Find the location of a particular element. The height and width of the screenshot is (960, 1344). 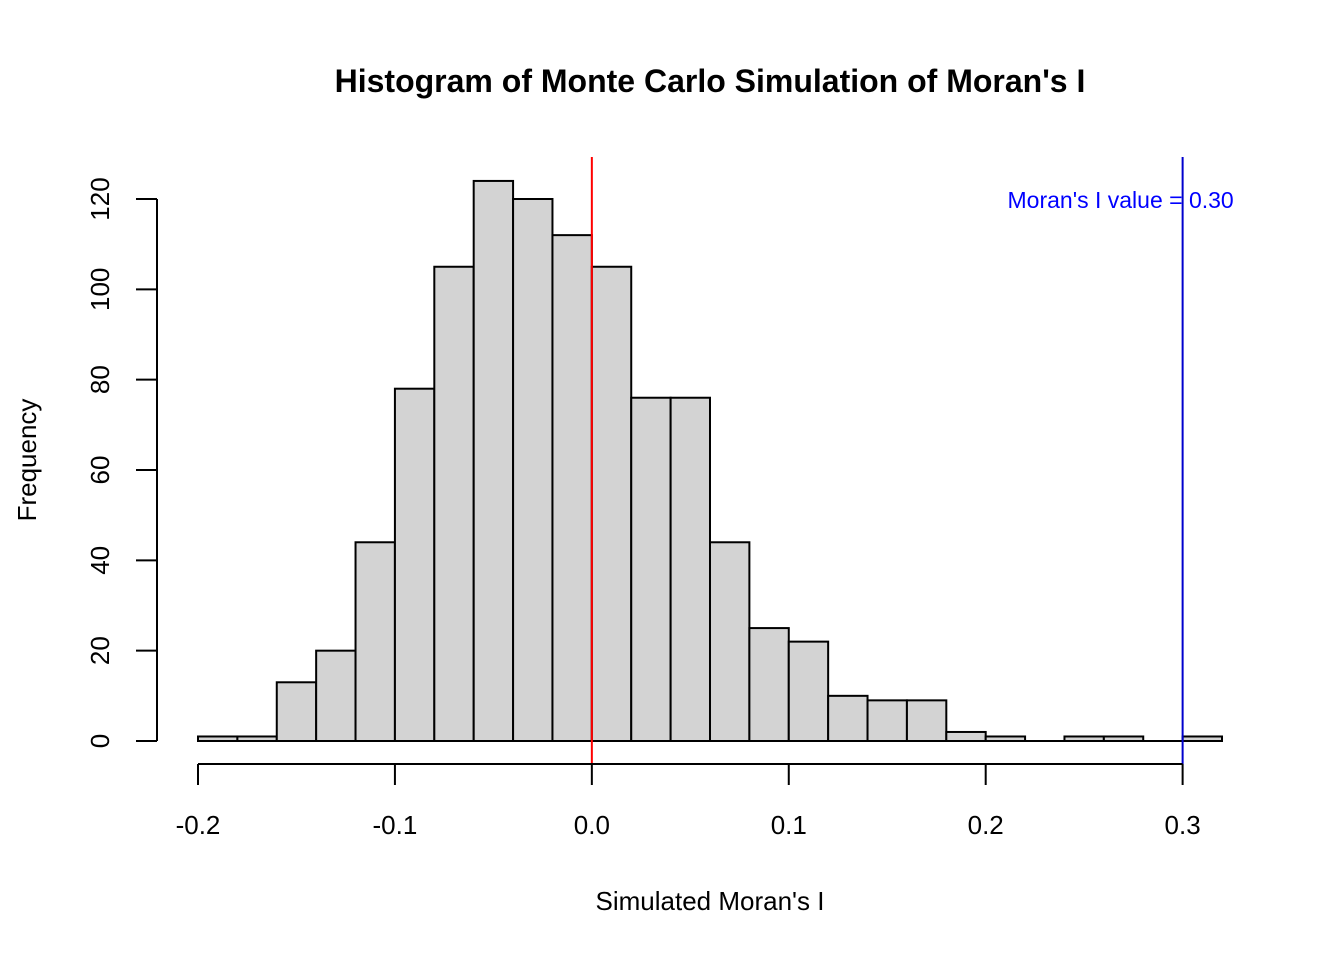

x-axis: -0.2 -0.1 0.0 0.1 0.2 0.3 is located at coordinates (688, 801).